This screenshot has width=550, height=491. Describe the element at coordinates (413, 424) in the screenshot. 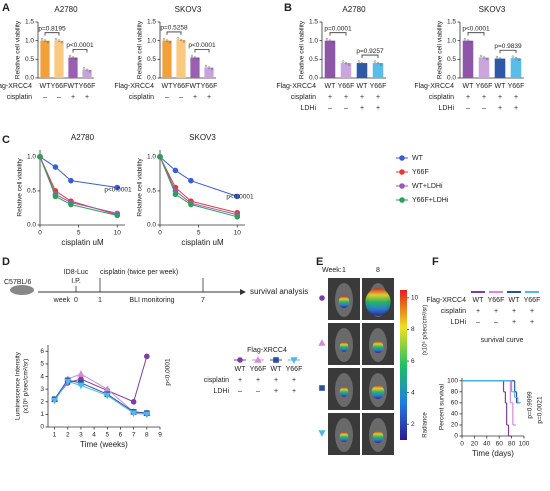

I see `colorbar-tick-label: 2` at that location.